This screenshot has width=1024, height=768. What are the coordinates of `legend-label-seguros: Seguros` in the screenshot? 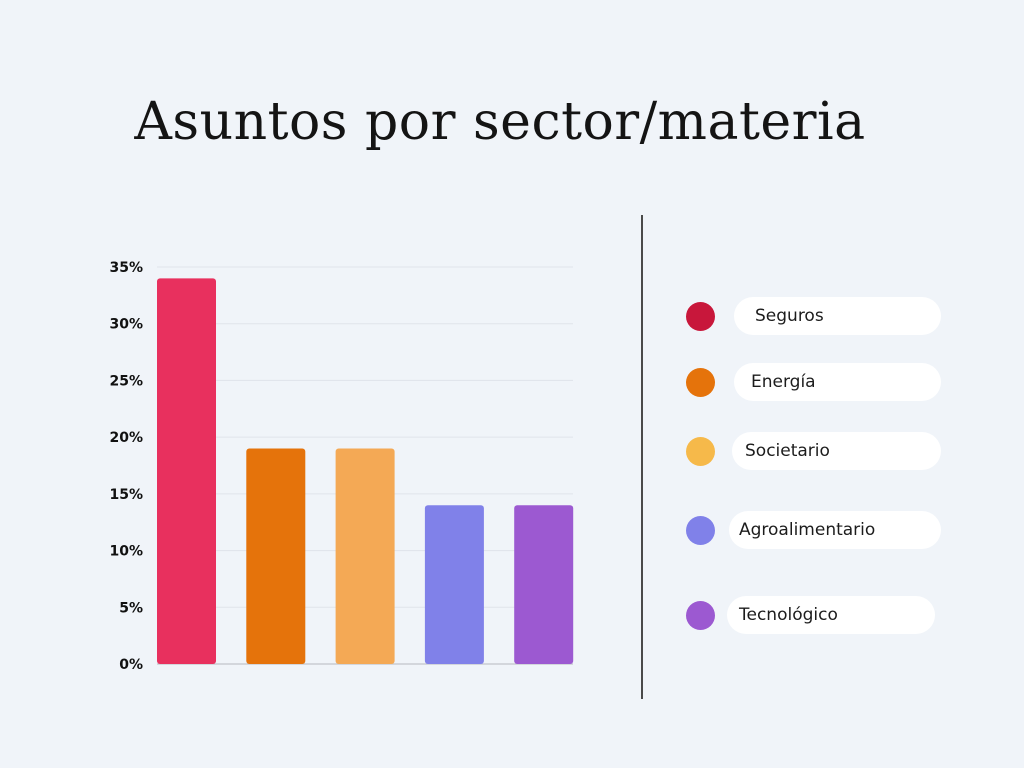 It's located at (789, 316).